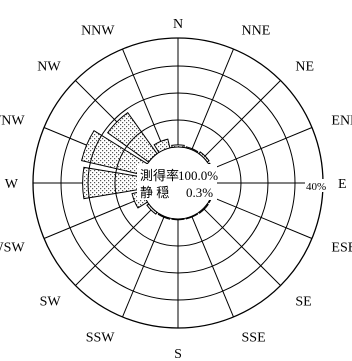 This screenshot has width=352, height=361. I want to click on petal-ssw, so click(164, 216).